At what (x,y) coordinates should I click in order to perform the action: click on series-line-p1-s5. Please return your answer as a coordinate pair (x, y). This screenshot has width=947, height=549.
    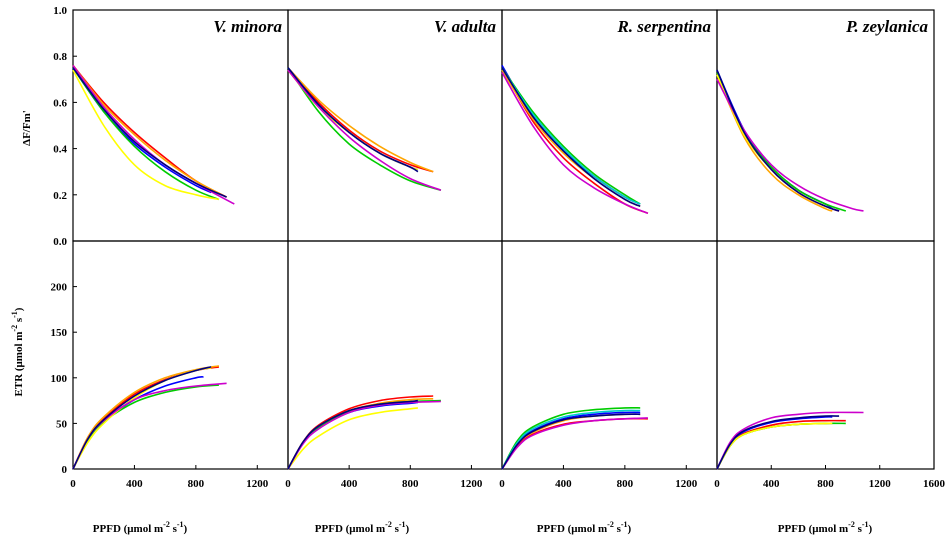
    Looking at the image, I should click on (146, 135).